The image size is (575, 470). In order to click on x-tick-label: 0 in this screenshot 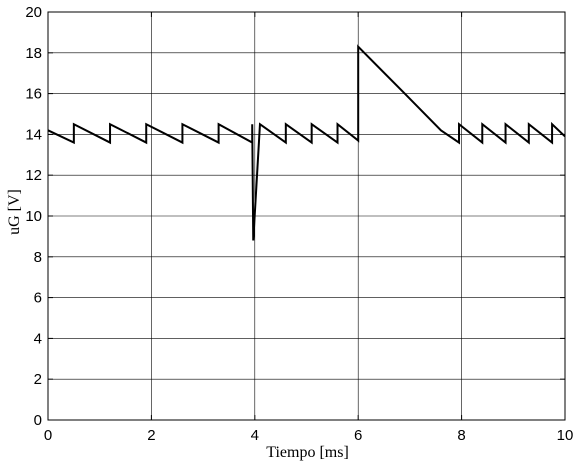, I will do `click(48, 435)`.